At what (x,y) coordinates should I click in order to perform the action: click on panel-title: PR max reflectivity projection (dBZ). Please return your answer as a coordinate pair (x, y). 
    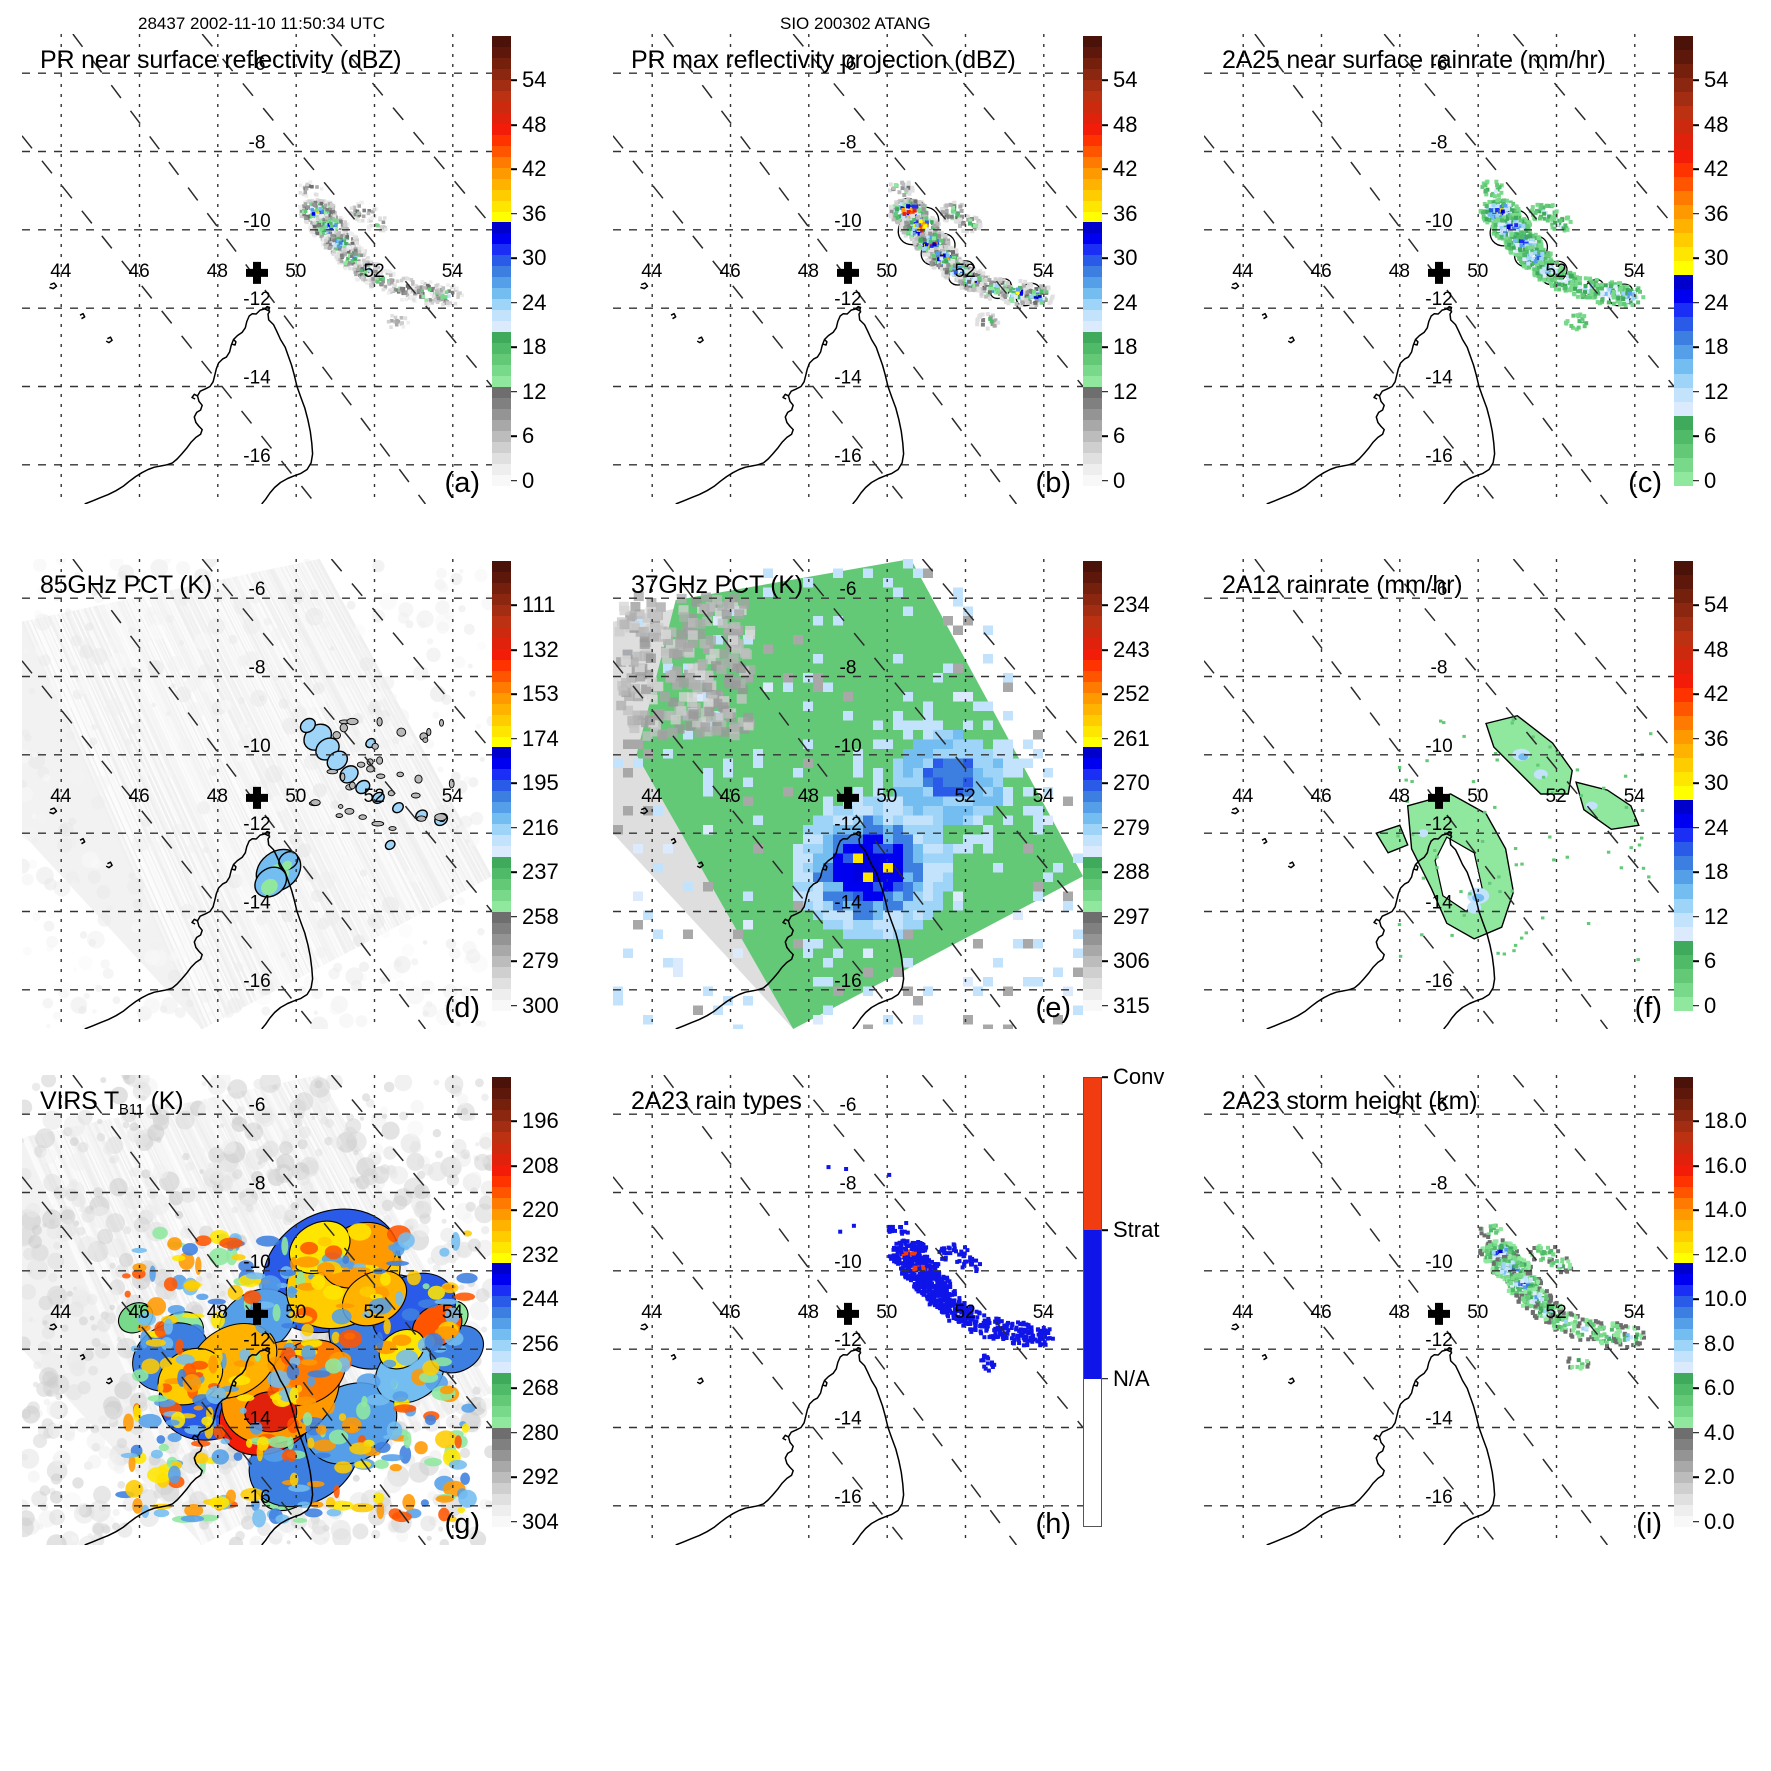
    Looking at the image, I should click on (823, 60).